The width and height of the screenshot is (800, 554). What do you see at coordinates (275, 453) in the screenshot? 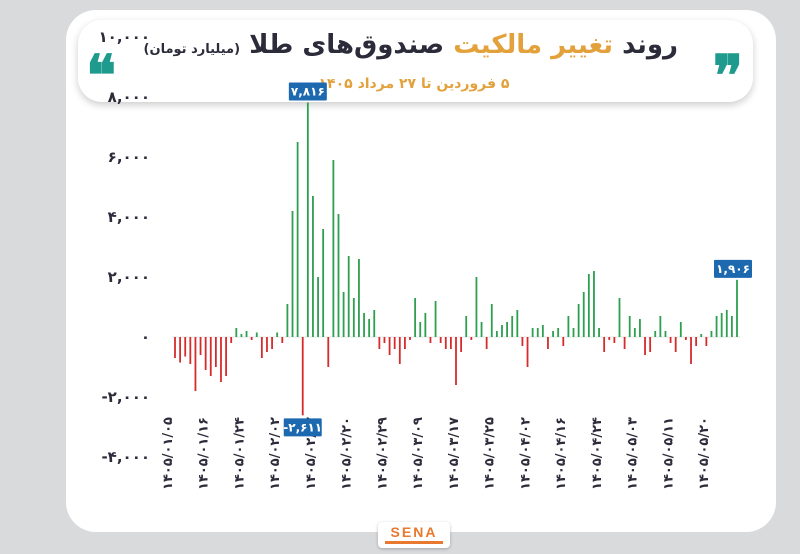
I see `x-tick-label: ۱۴۰۵/۰۲/۰۲` at bounding box center [275, 453].